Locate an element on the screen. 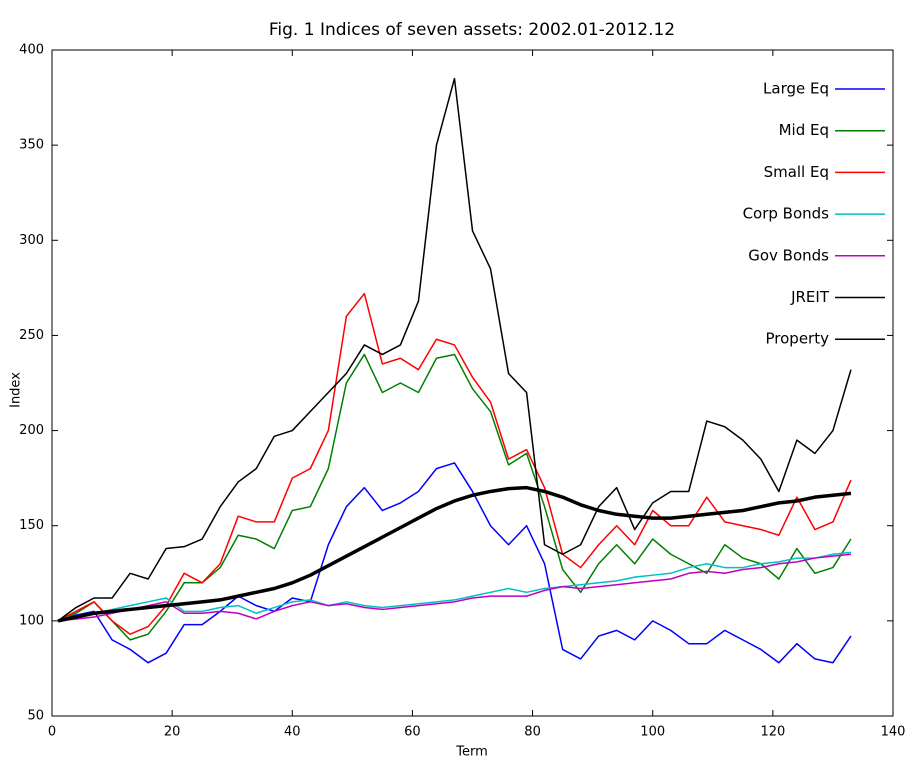  x-tick-label: 60 is located at coordinates (412, 732).